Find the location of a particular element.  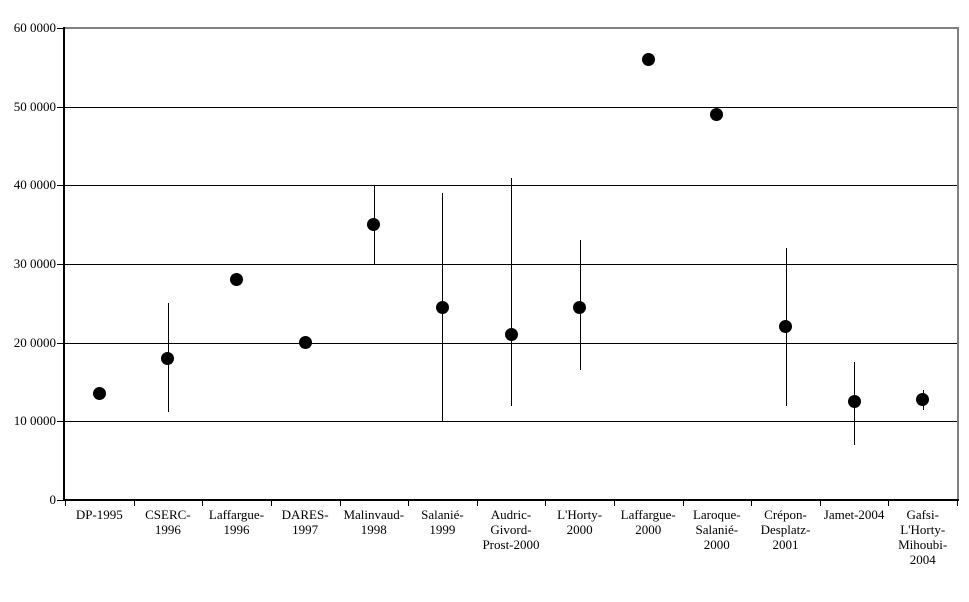

x-axis-category-label: L'Horty- 2000 is located at coordinates (579, 522).